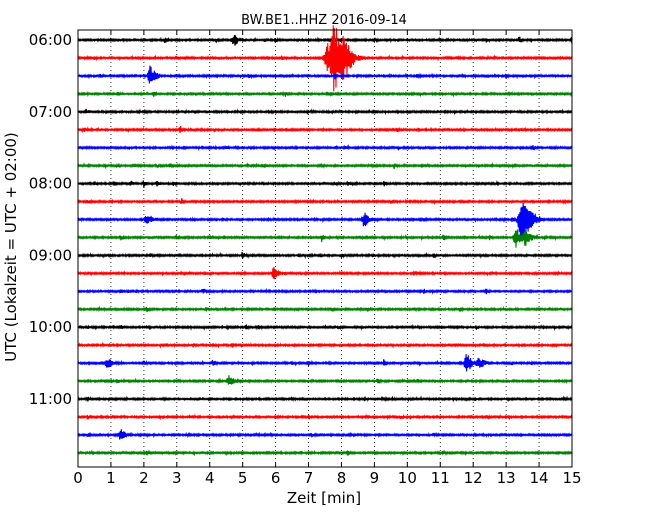 The image size is (650, 520). What do you see at coordinates (210, 478) in the screenshot?
I see `x-tick-label: 4` at bounding box center [210, 478].